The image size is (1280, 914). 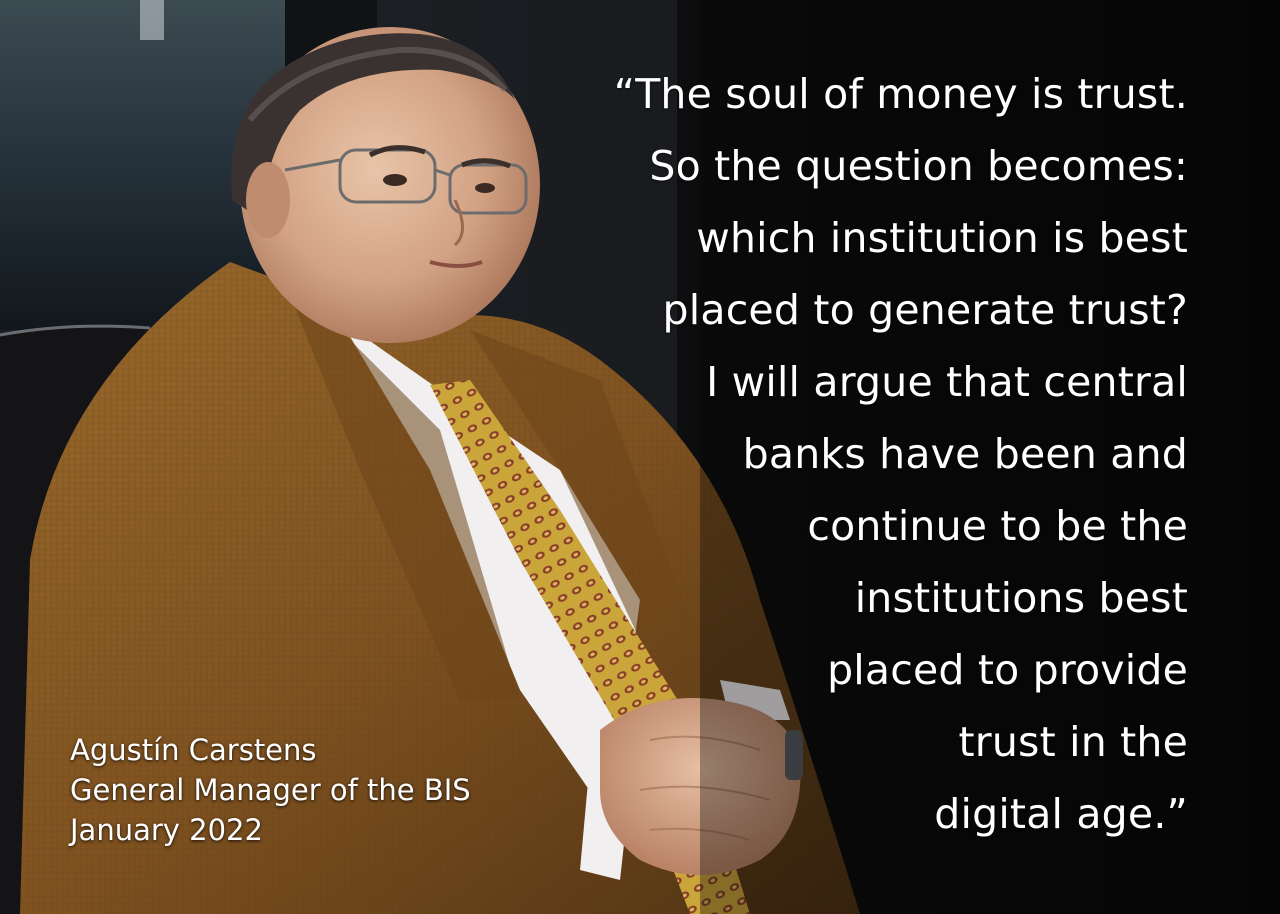 What do you see at coordinates (270, 790) in the screenshot?
I see `attribution-role: General Manager of the BIS` at bounding box center [270, 790].